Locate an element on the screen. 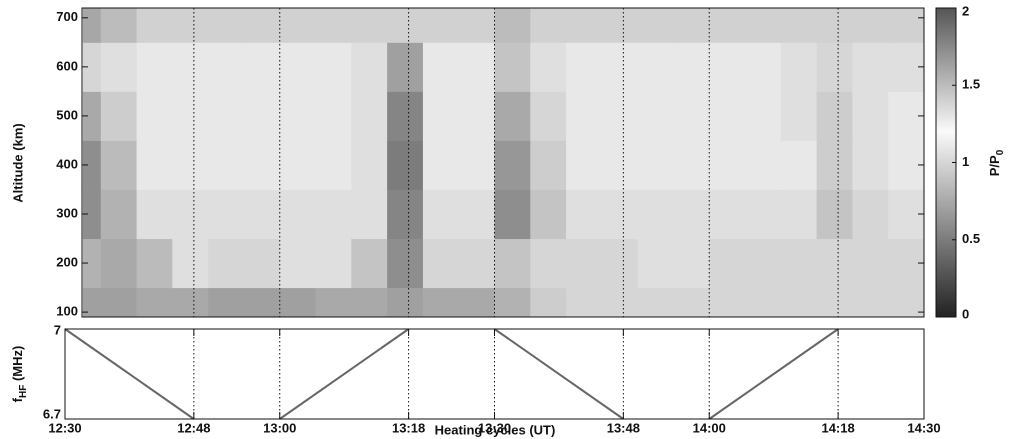  x-tick-label: 12:30 is located at coordinates (64, 427).